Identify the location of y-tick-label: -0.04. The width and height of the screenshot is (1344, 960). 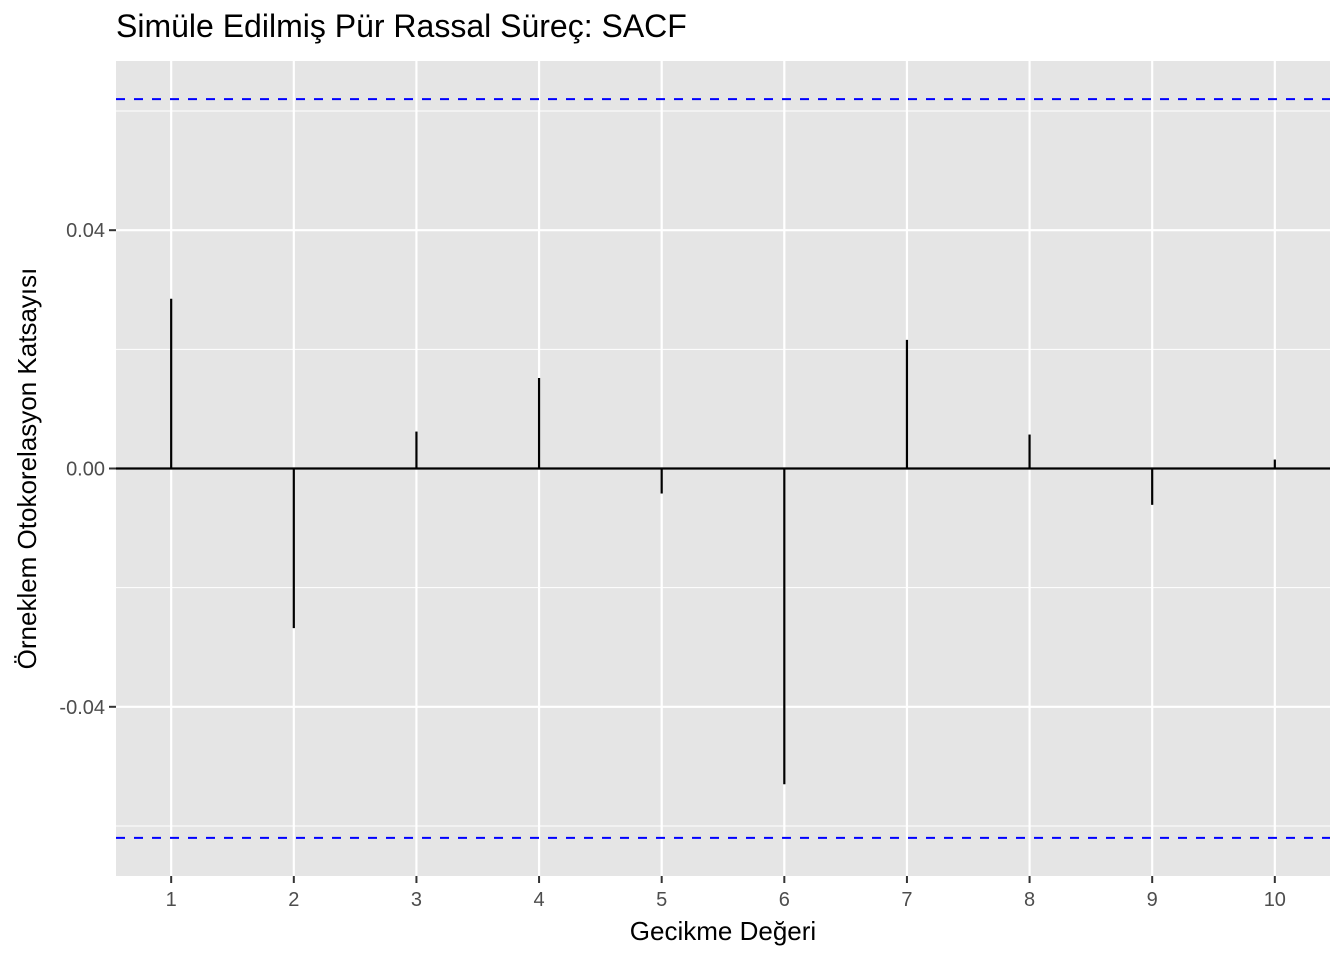
(82, 708).